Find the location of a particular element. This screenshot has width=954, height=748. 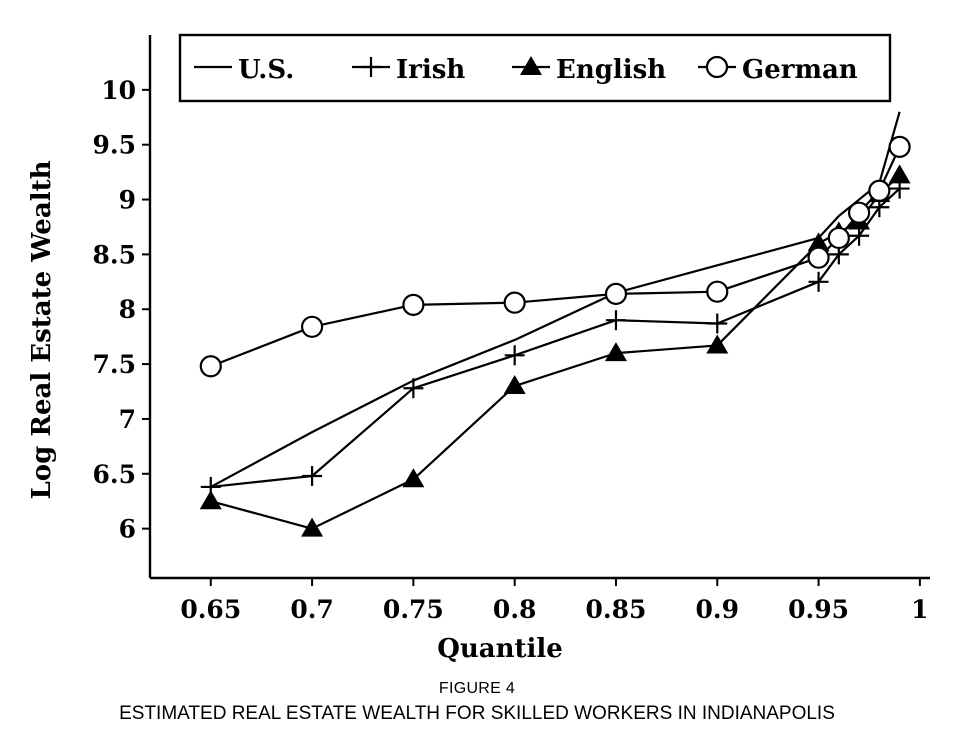

y-tick-label: 9.5 is located at coordinates (115, 145).